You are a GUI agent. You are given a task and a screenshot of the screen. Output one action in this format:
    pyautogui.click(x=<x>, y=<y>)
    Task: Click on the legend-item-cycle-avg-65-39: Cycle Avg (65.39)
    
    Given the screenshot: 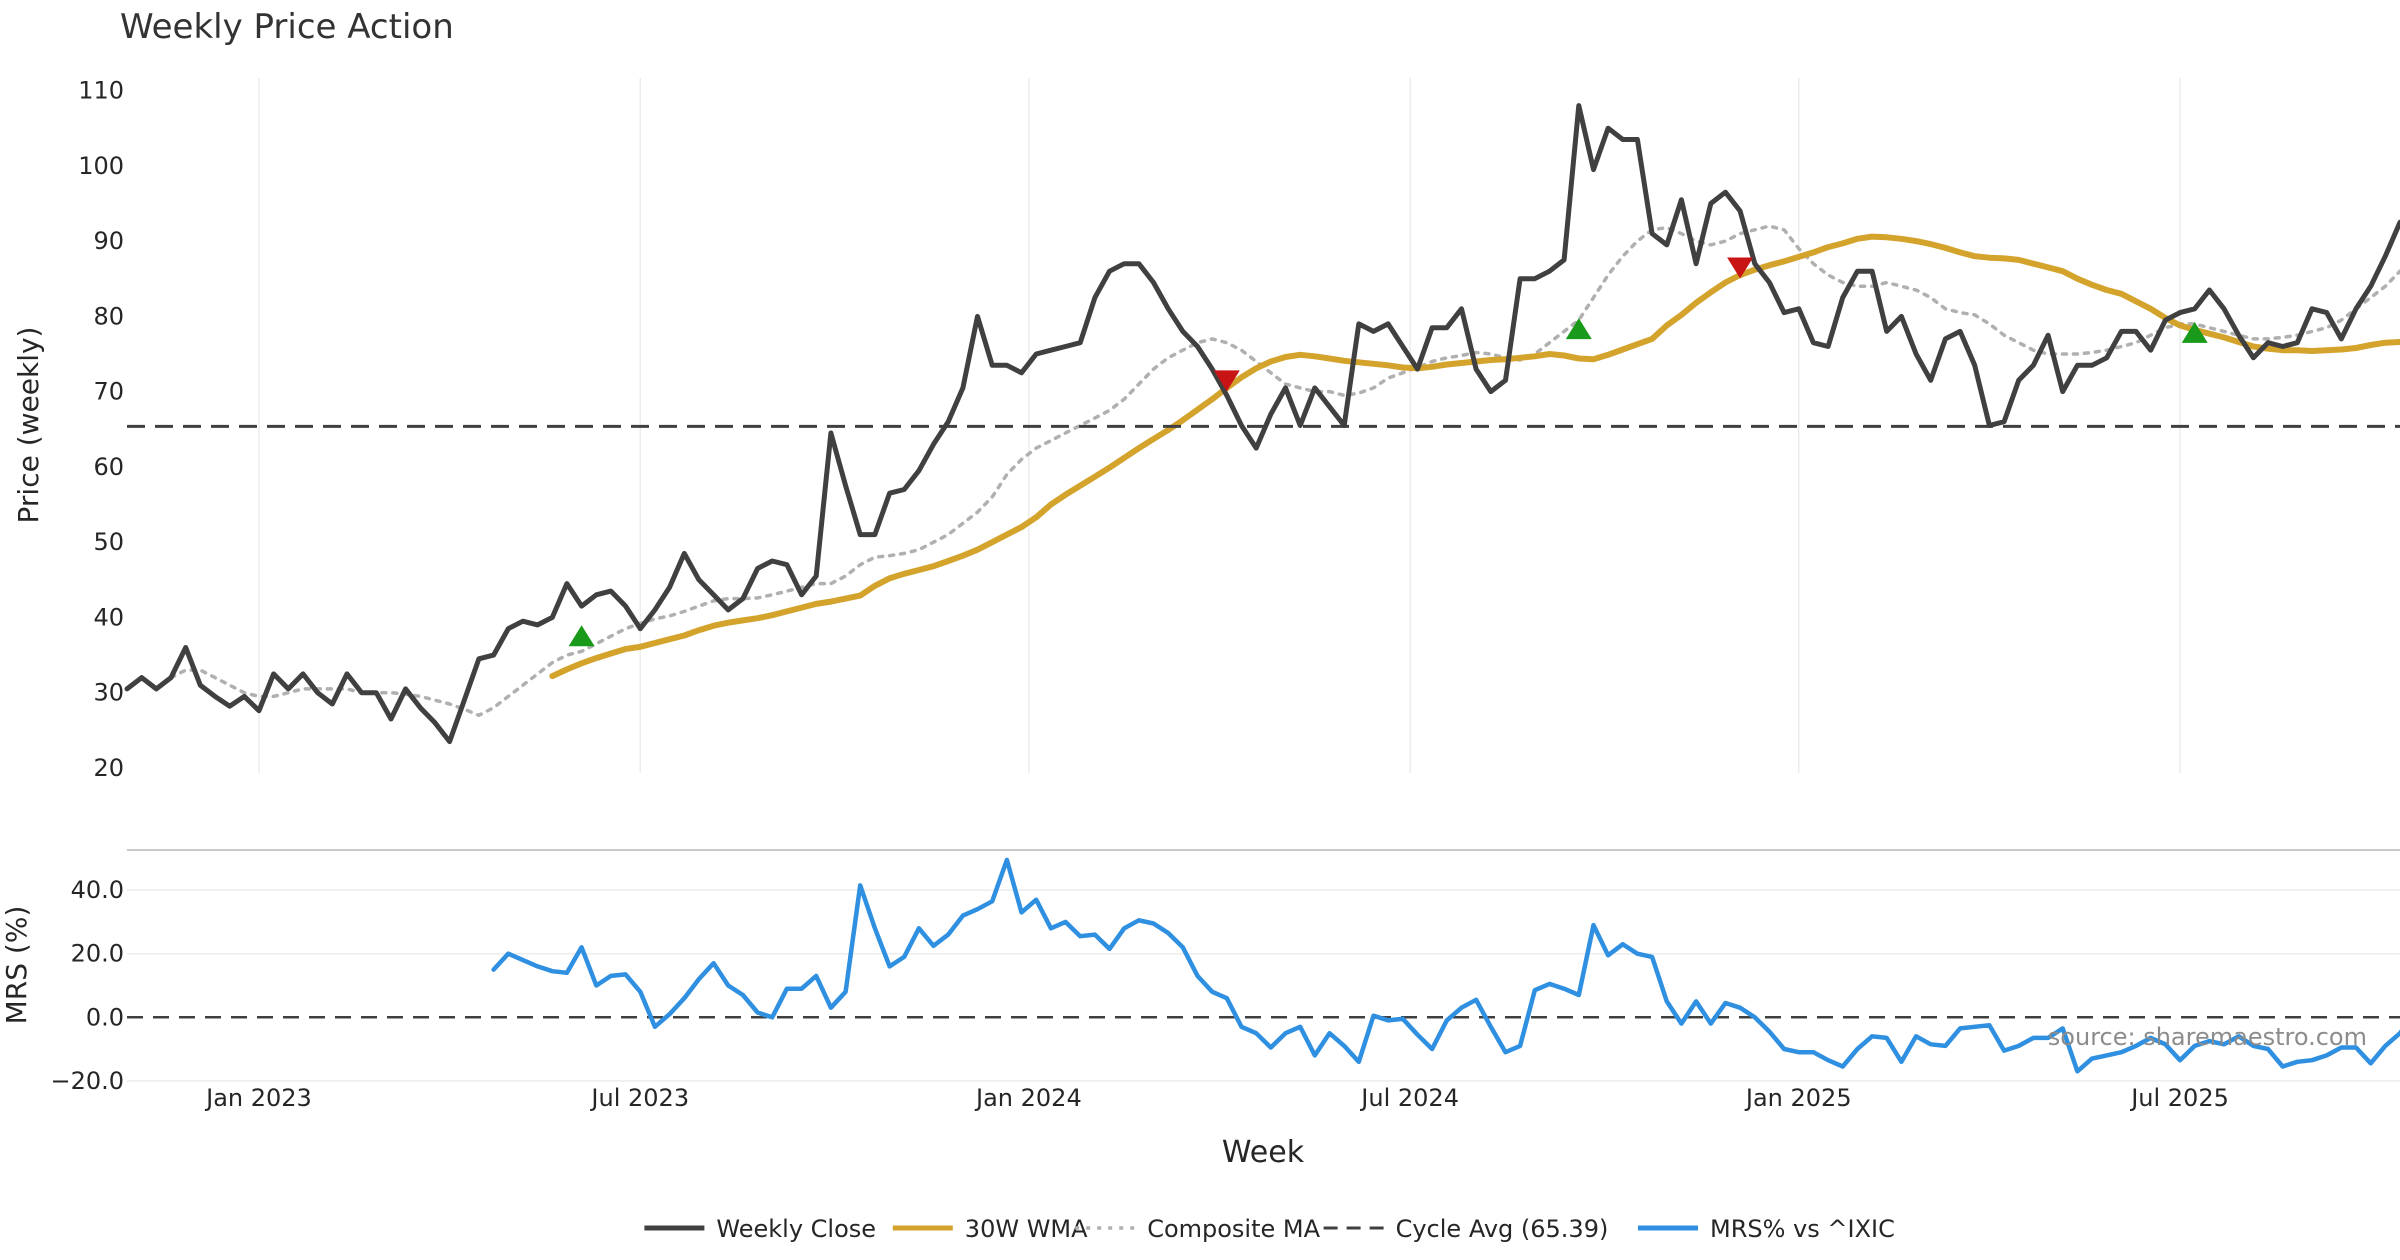 What is the action you would take?
    pyautogui.click(x=1466, y=1229)
    